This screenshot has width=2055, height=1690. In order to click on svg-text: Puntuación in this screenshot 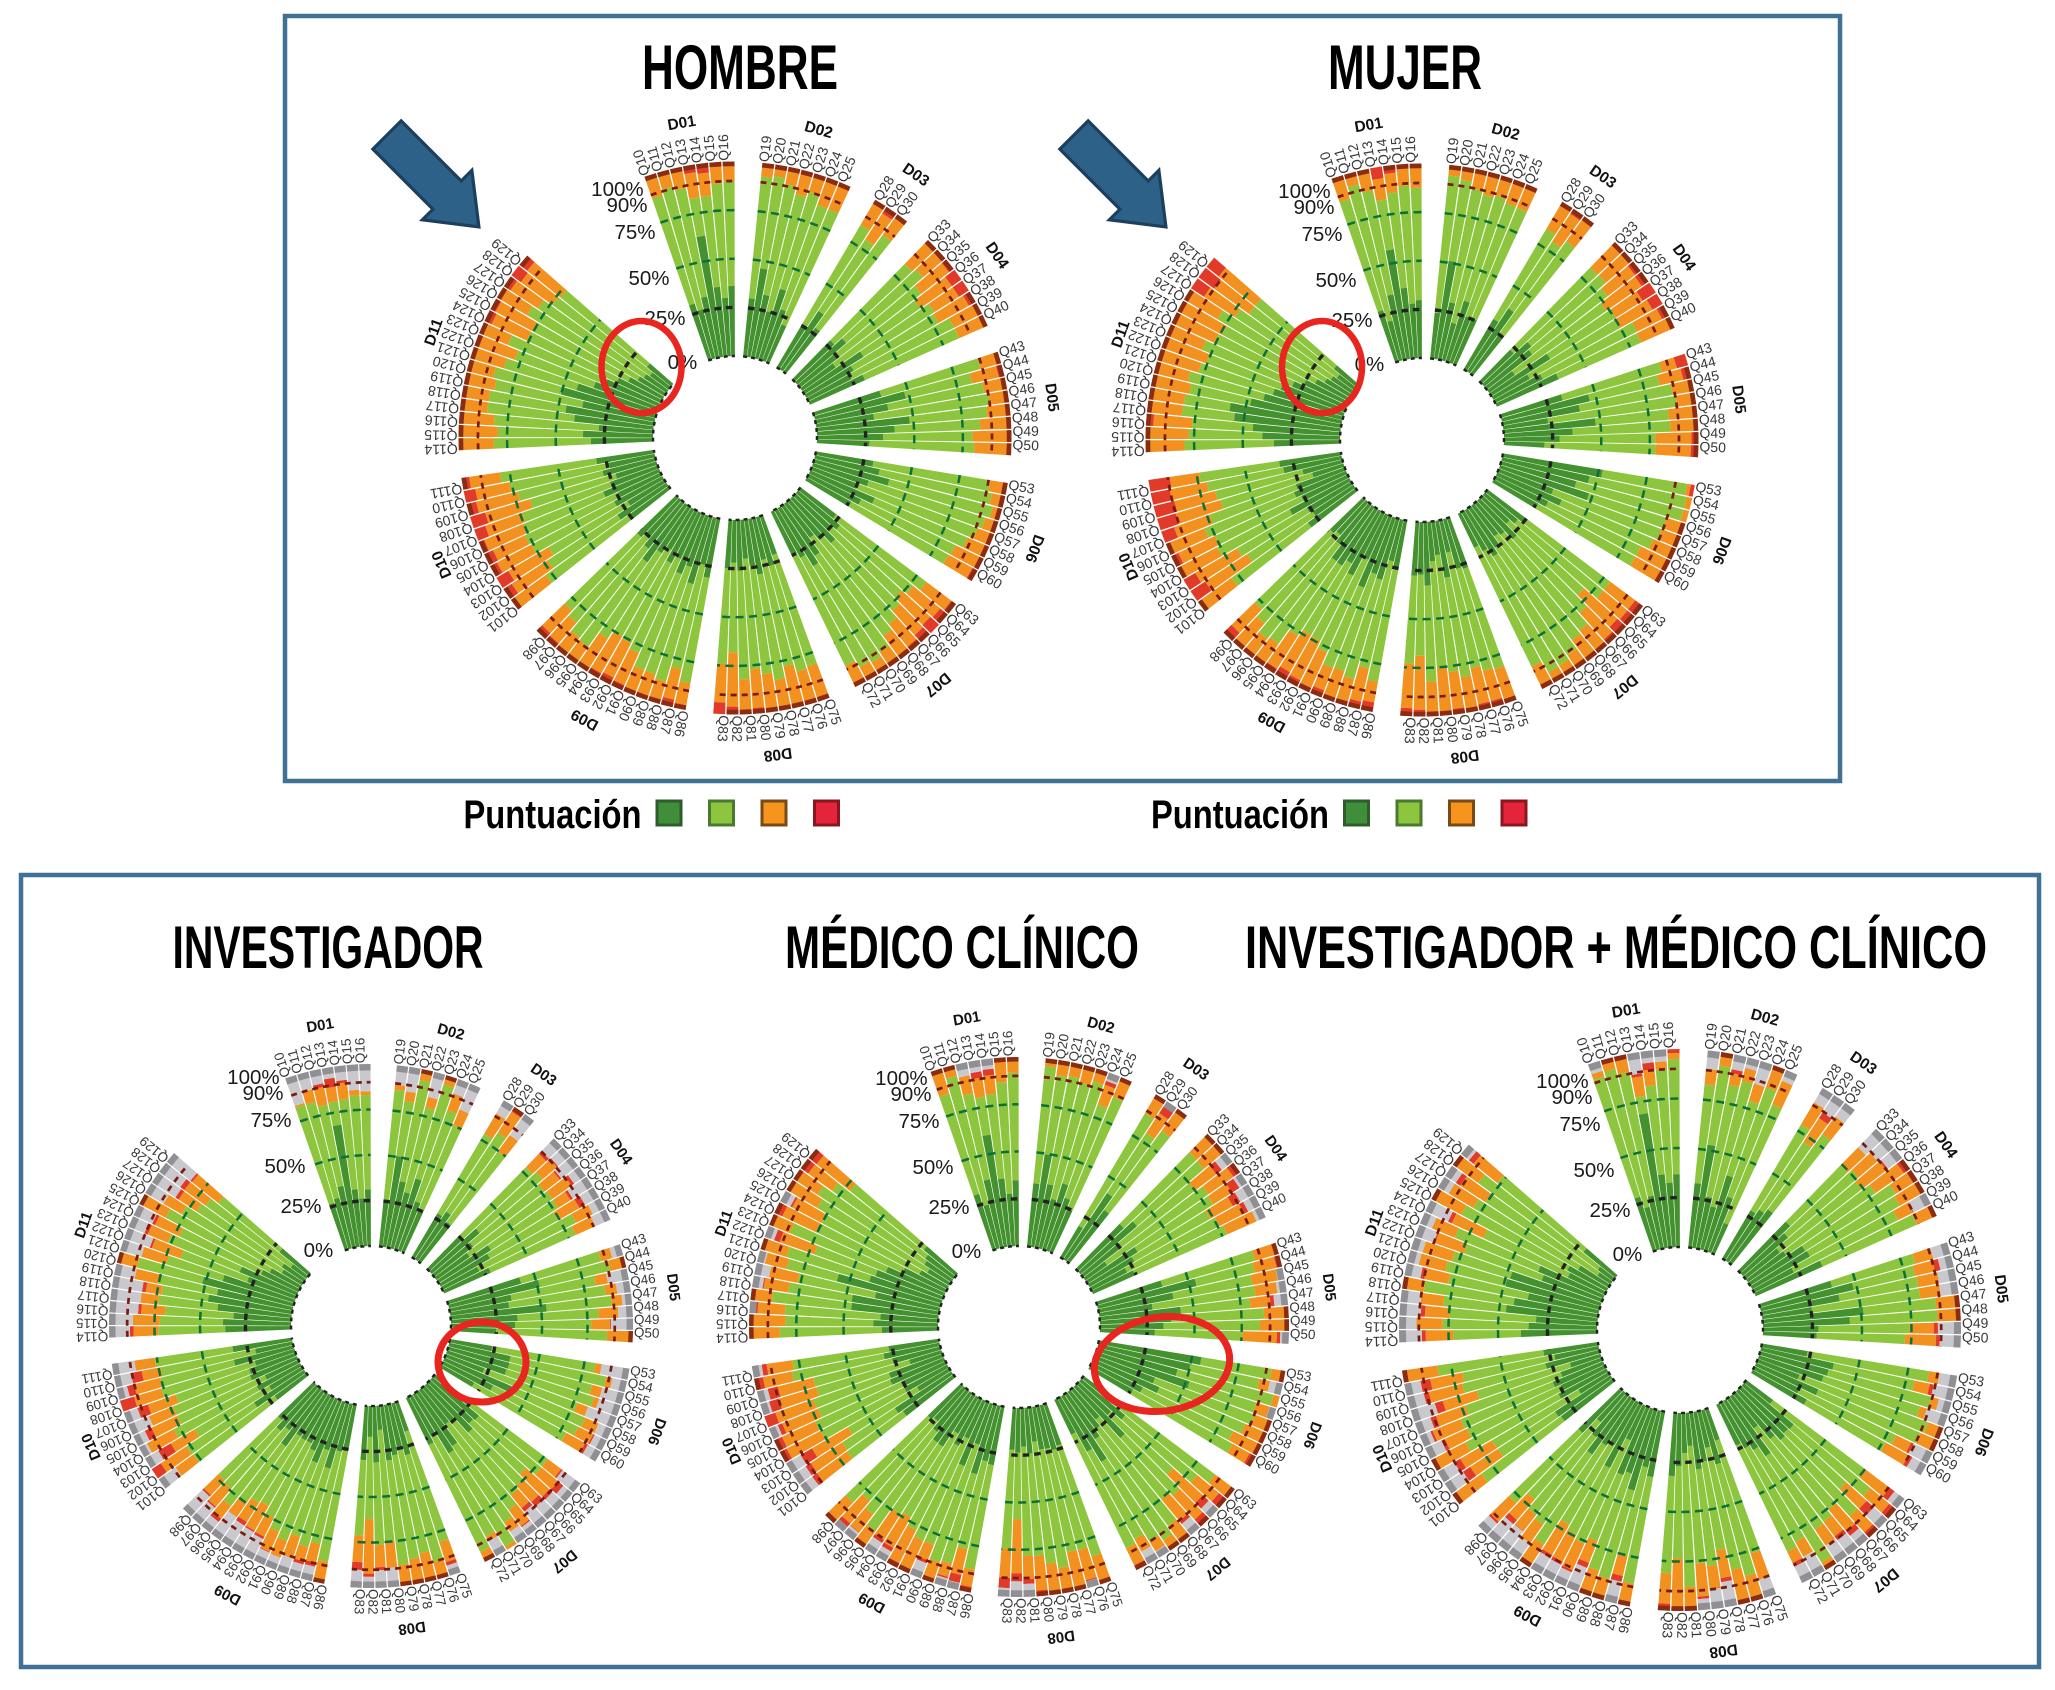, I will do `click(1240, 815)`.